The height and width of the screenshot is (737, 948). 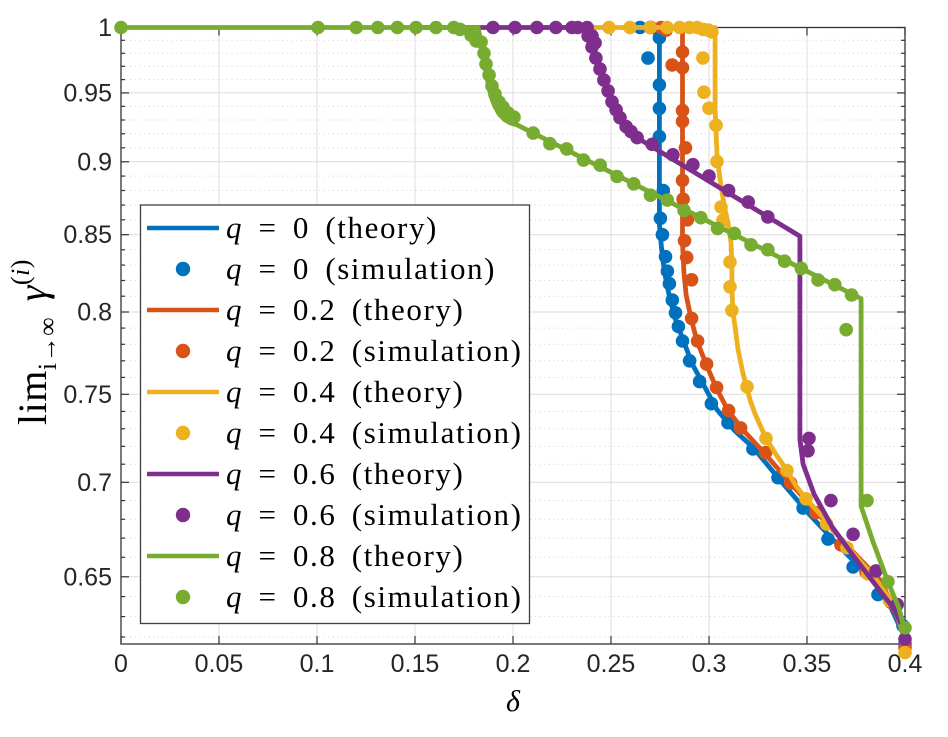 I want to click on svg-text: 0.65, so click(x=87, y=577).